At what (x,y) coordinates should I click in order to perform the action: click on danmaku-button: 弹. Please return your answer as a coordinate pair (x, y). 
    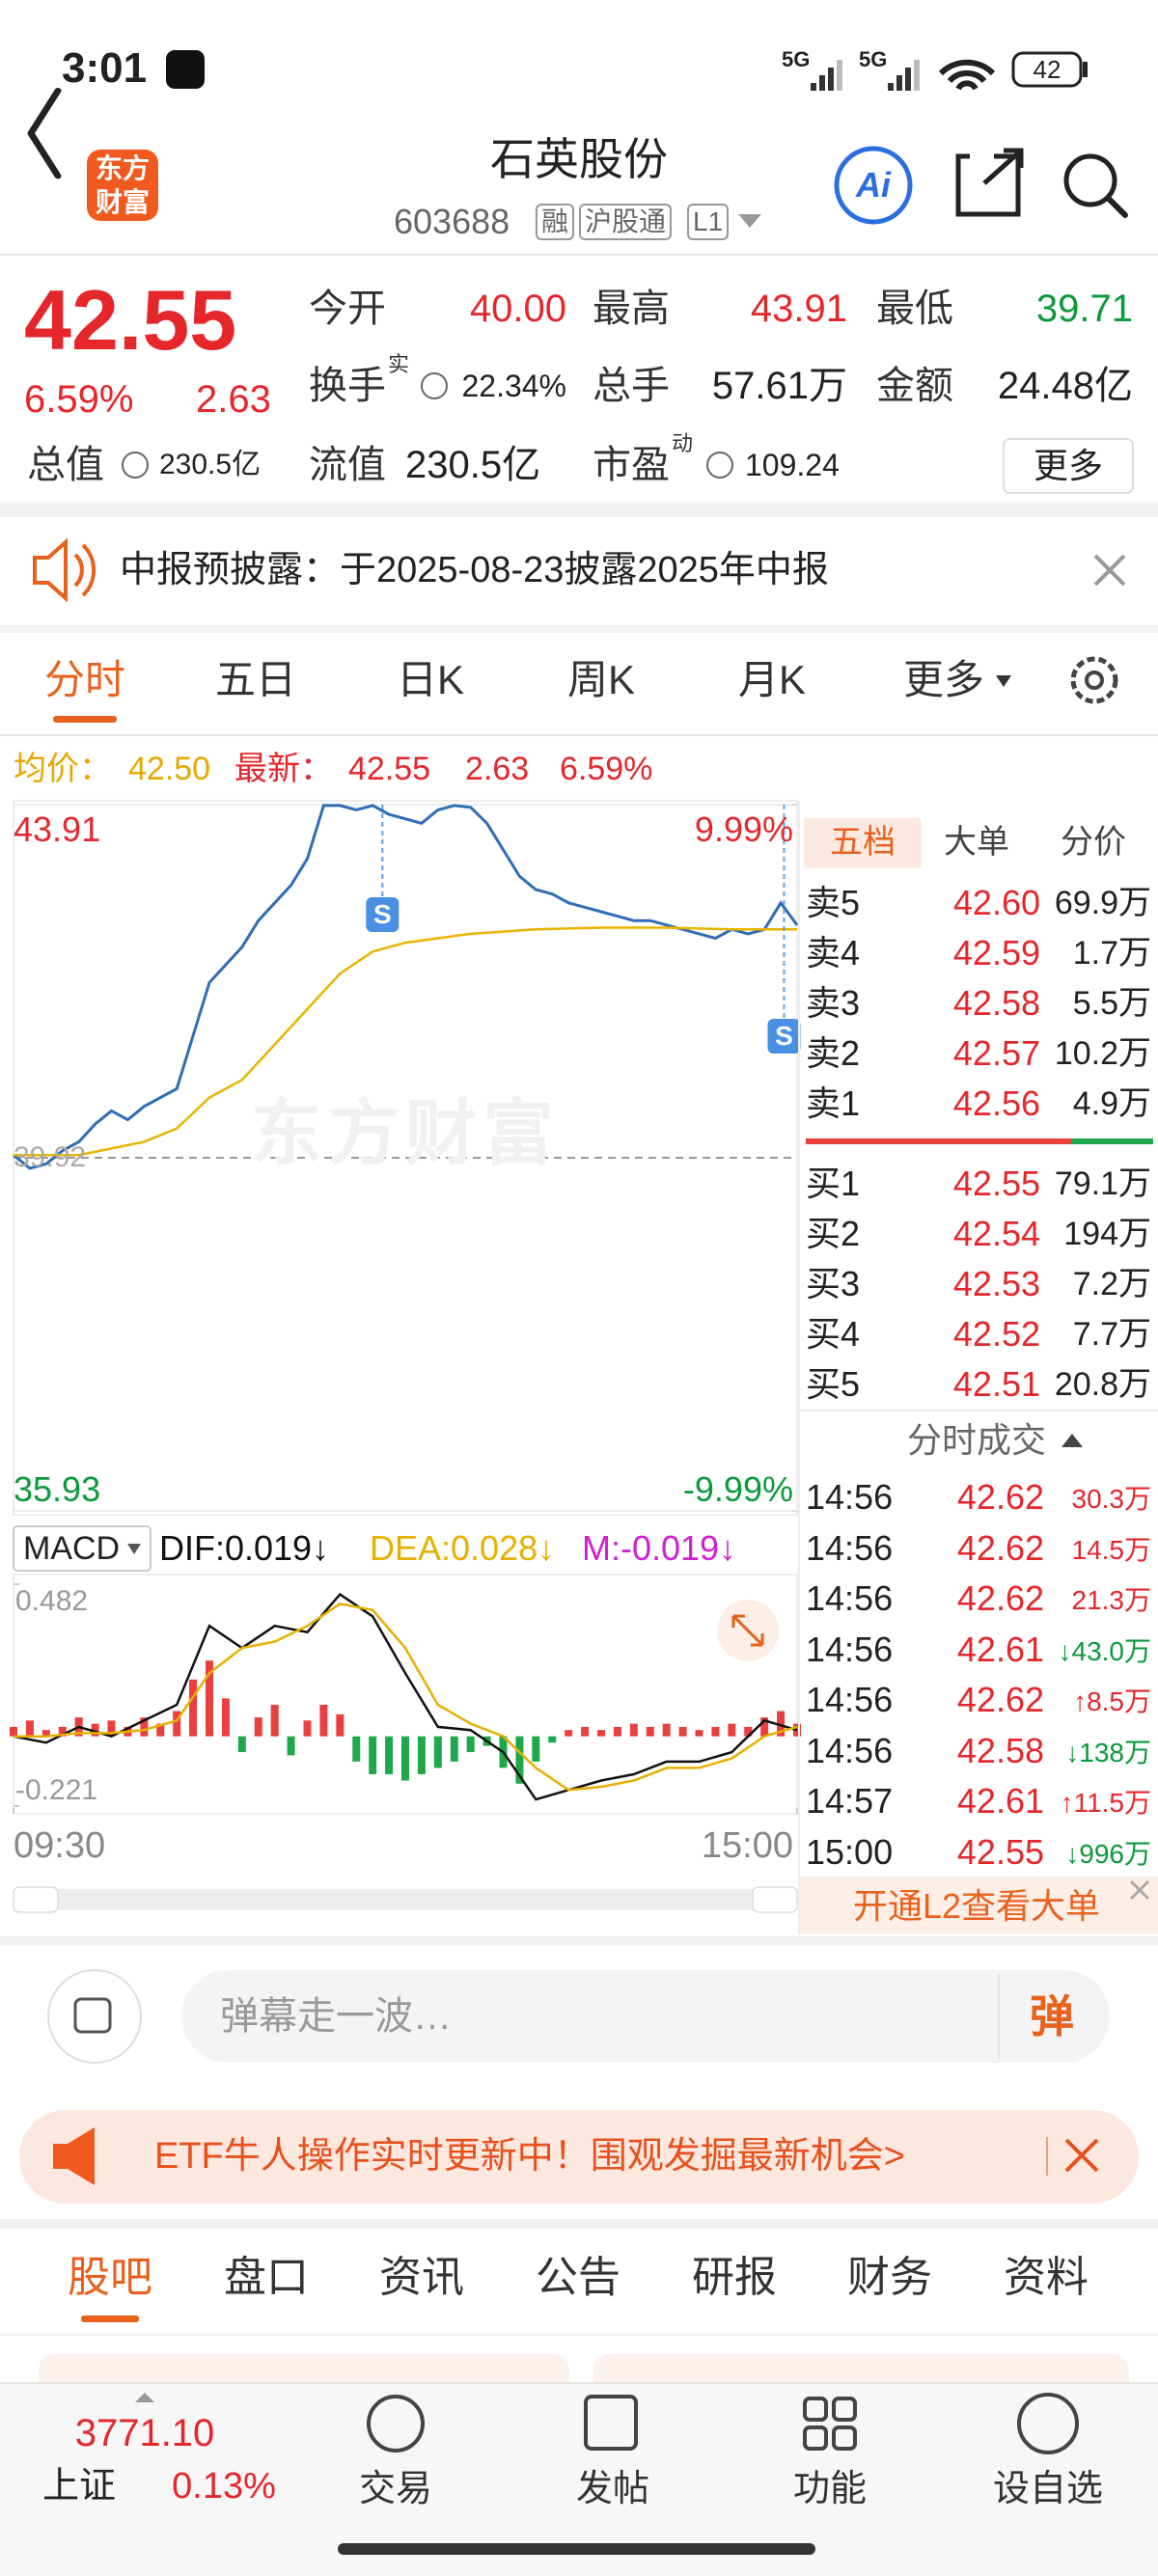
    Looking at the image, I should click on (1052, 2017).